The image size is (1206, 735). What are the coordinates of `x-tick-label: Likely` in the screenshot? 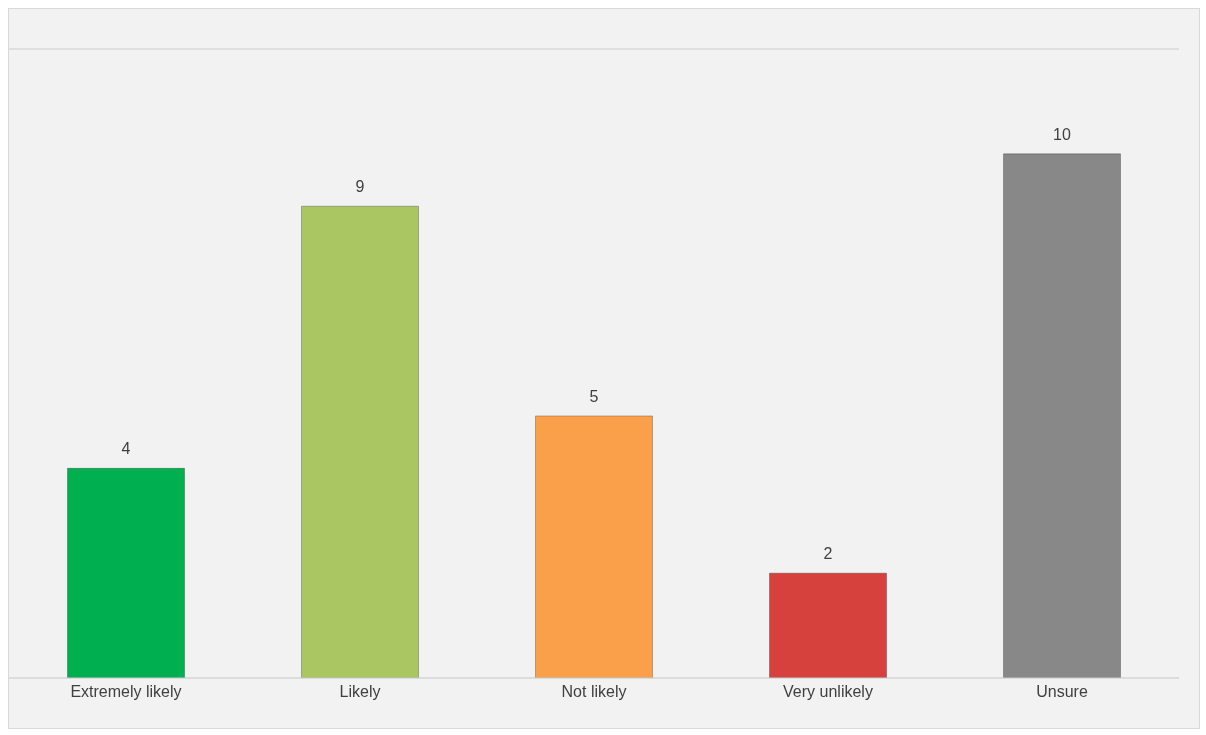 It's located at (360, 692).